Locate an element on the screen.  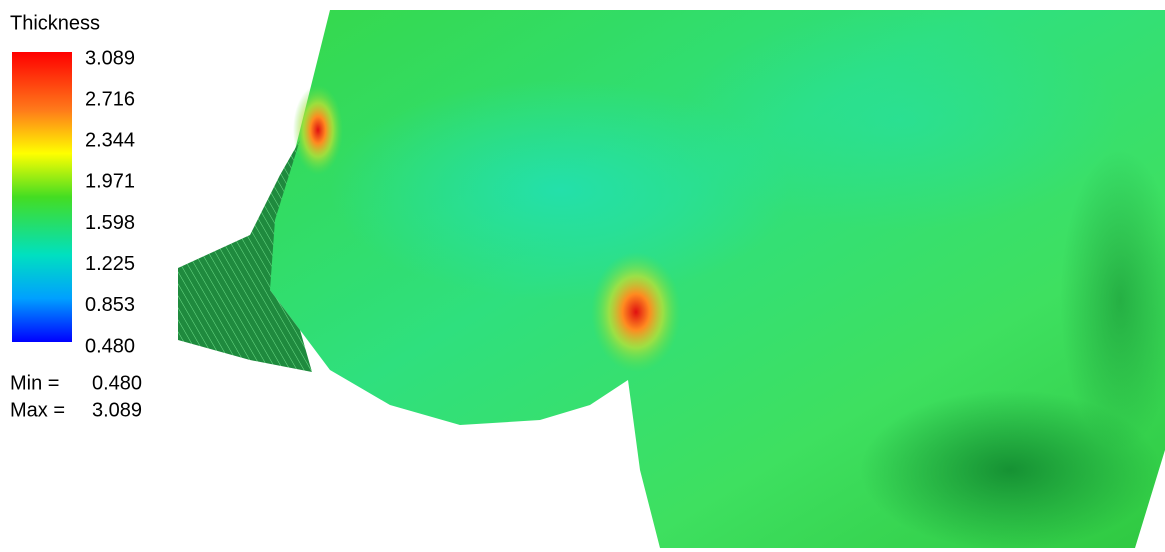
legend-label: 1.971 is located at coordinates (110, 182).